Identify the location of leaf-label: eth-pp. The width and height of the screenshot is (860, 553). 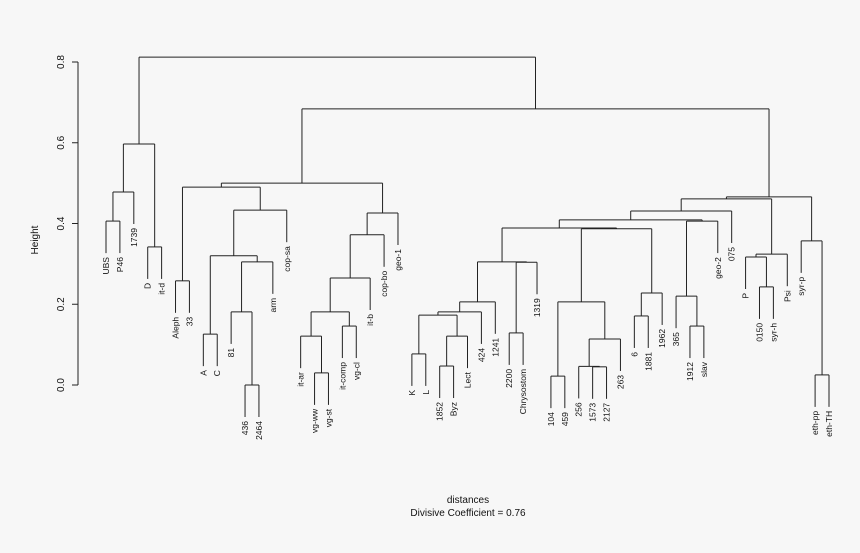
(815, 423).